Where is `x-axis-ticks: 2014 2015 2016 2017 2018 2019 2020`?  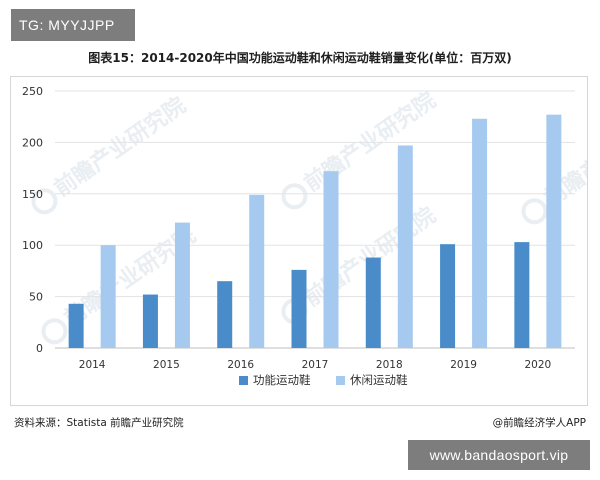
x-axis-ticks: 2014 2015 2016 2017 2018 2019 2020 is located at coordinates (315, 365).